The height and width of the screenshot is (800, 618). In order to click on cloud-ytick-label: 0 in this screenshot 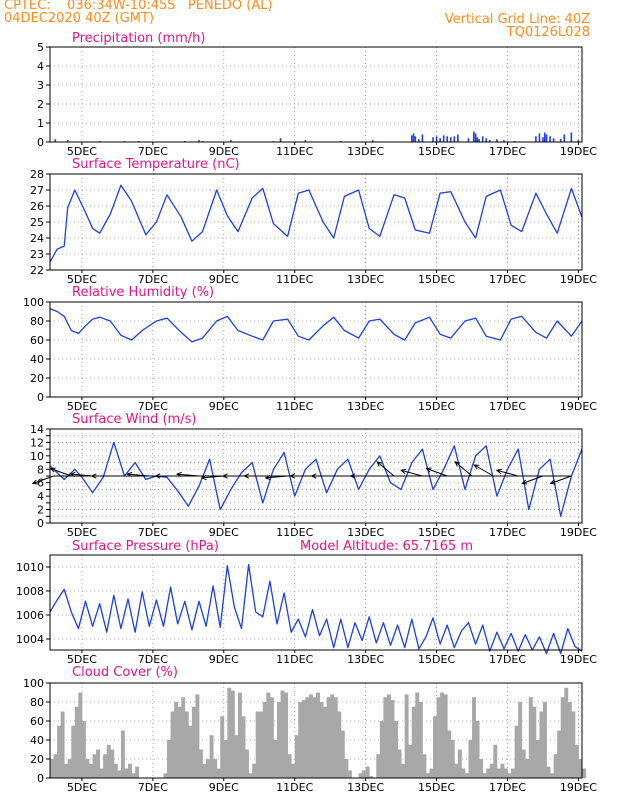, I will do `click(40, 778)`.